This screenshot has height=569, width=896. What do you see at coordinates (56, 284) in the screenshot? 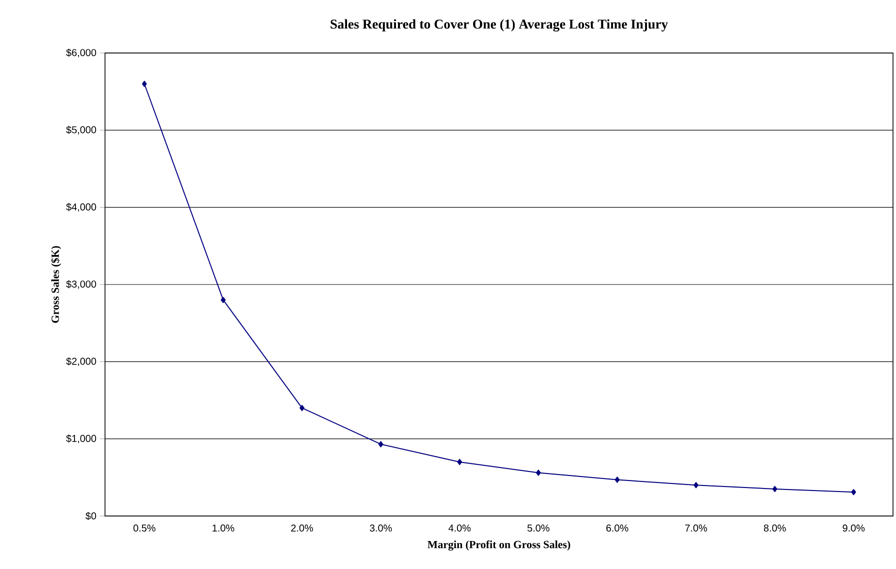
I see `y-axis-title: Gross Sales ($K)` at bounding box center [56, 284].